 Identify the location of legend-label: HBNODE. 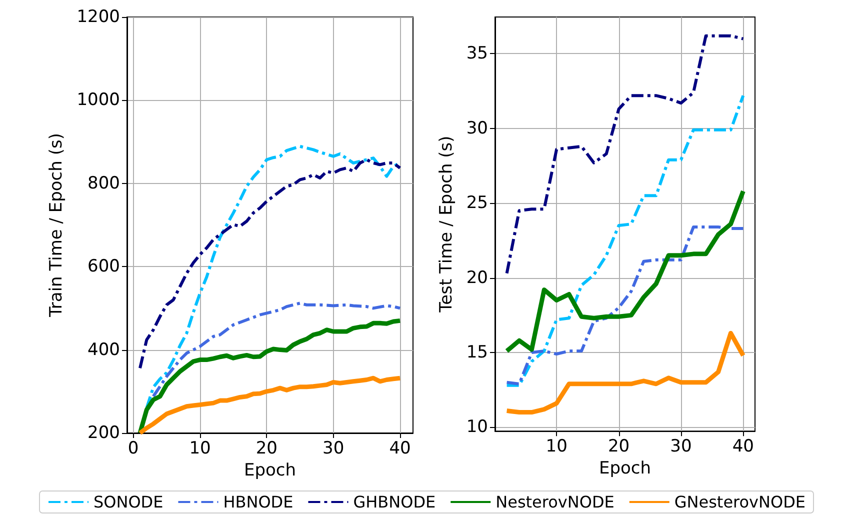
(258, 502).